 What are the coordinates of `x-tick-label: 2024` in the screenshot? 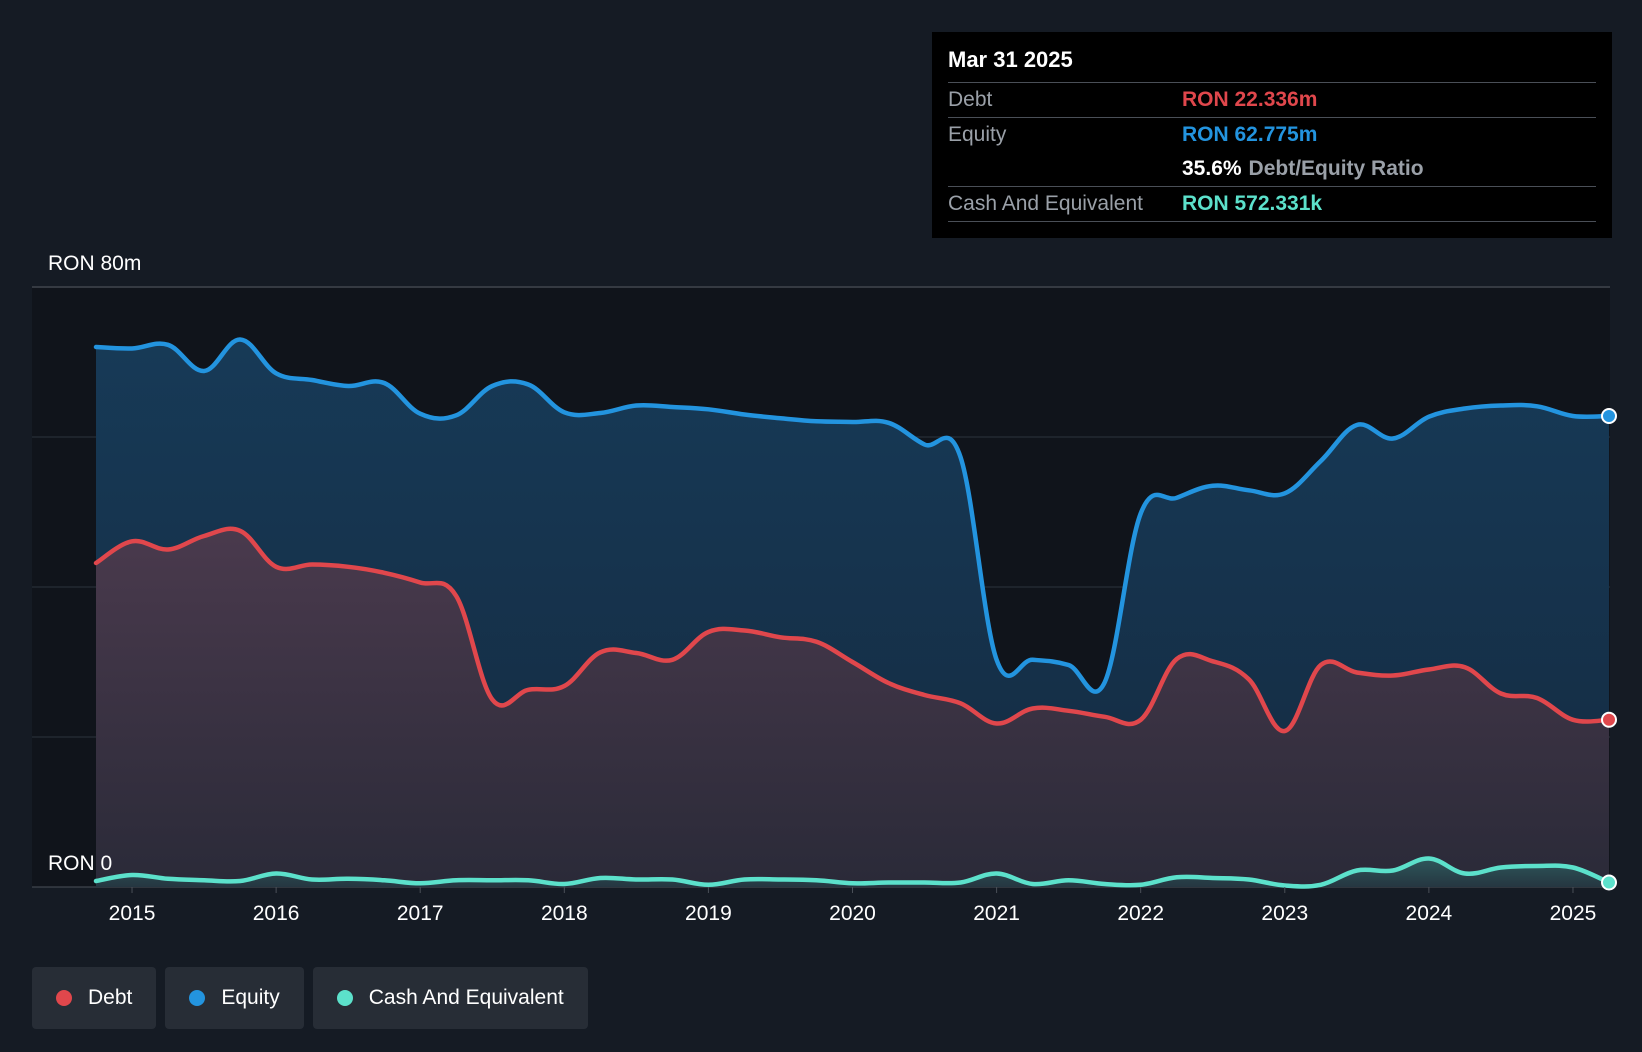 It's located at (1429, 913).